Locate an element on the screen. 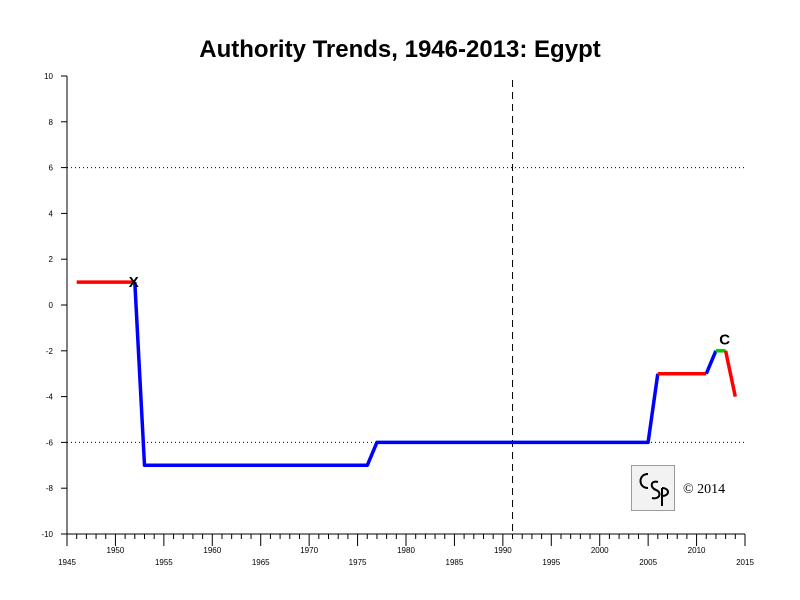 The height and width of the screenshot is (600, 800). x-tick-label: 1980 is located at coordinates (406, 550).